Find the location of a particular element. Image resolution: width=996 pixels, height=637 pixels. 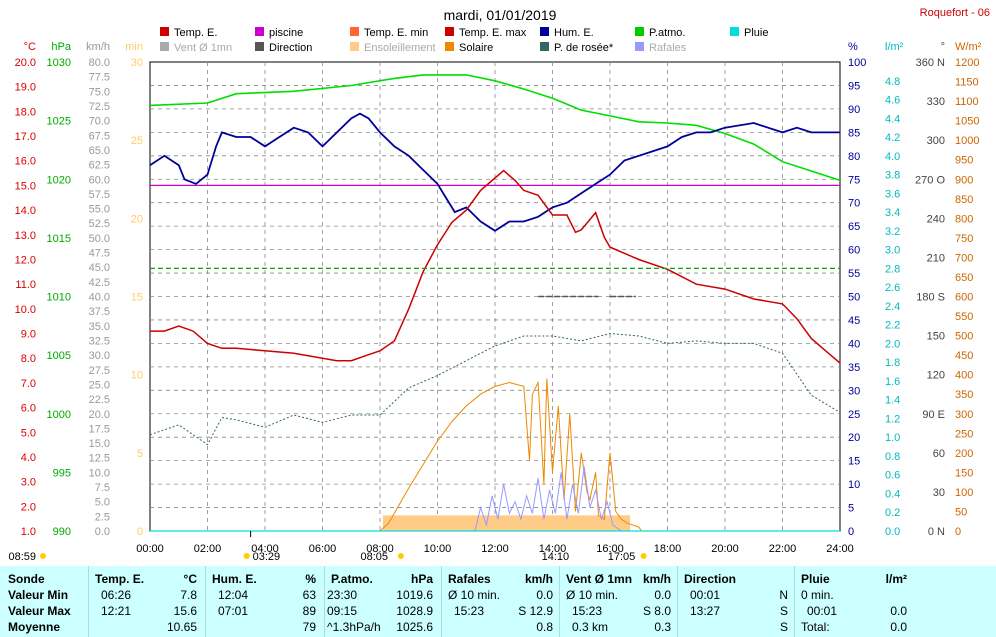

wind-axis-tick: 35.0 is located at coordinates (99, 327).